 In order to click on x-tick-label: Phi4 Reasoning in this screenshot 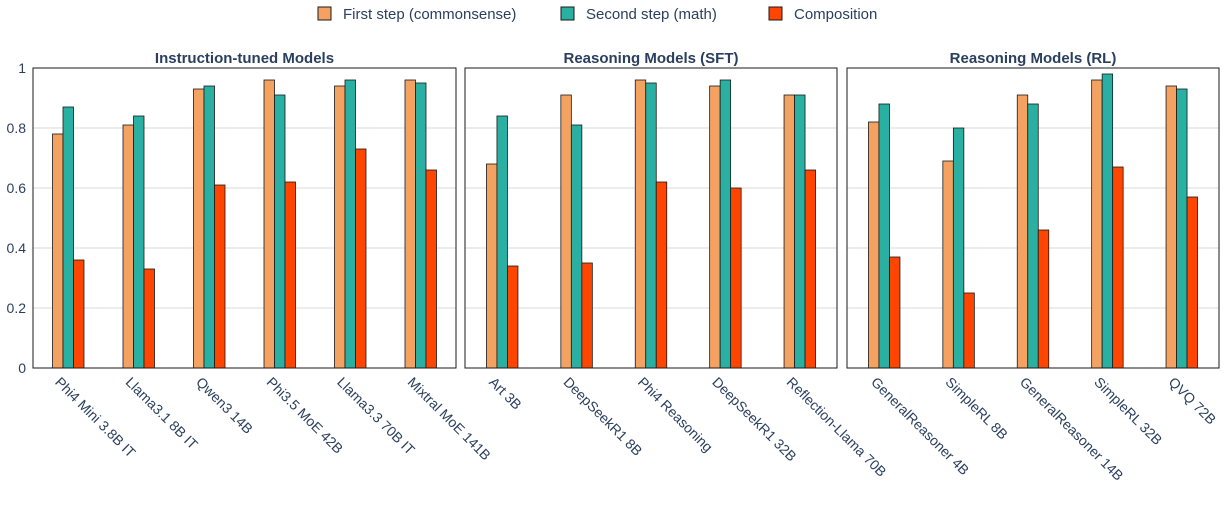, I will do `click(675, 414)`.